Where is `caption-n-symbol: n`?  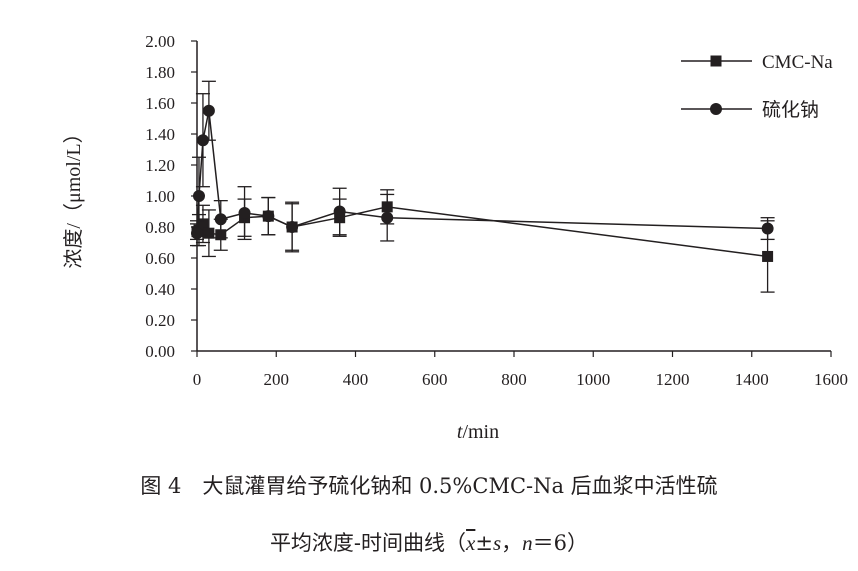
caption-n-symbol: n is located at coordinates (527, 543).